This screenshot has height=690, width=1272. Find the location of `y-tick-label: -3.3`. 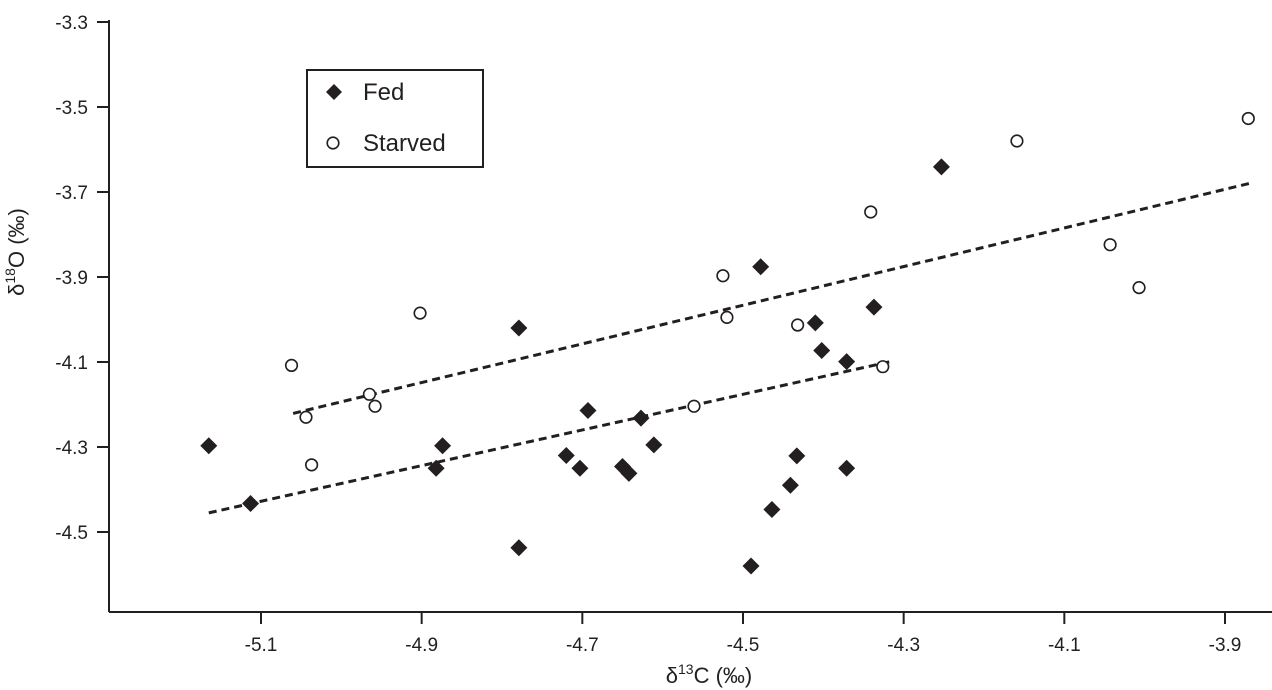

y-tick-label: -3.3 is located at coordinates (71, 23).